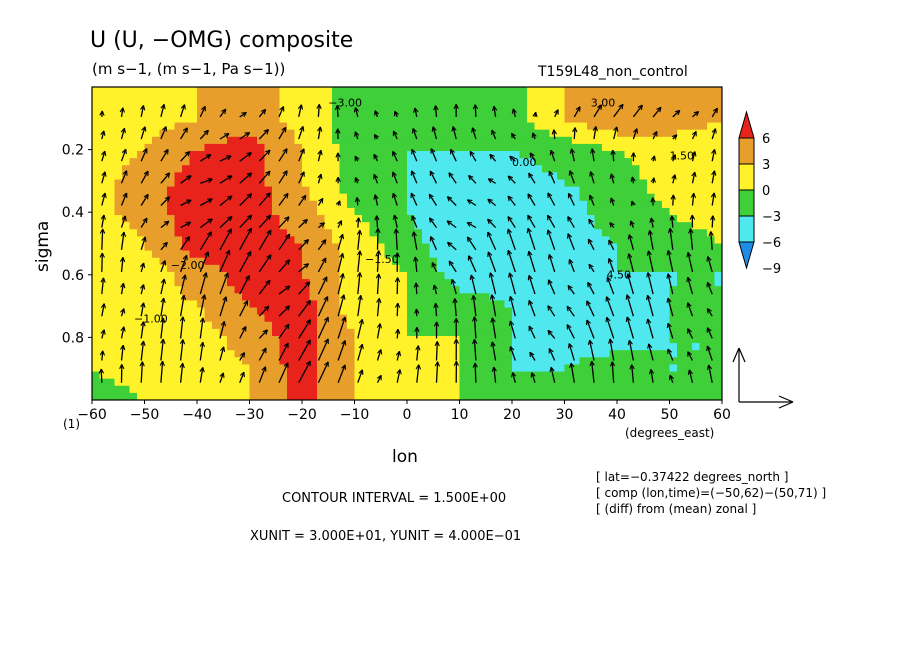  Describe the element at coordinates (460, 415) in the screenshot. I see `x-tick-label: 10` at that location.